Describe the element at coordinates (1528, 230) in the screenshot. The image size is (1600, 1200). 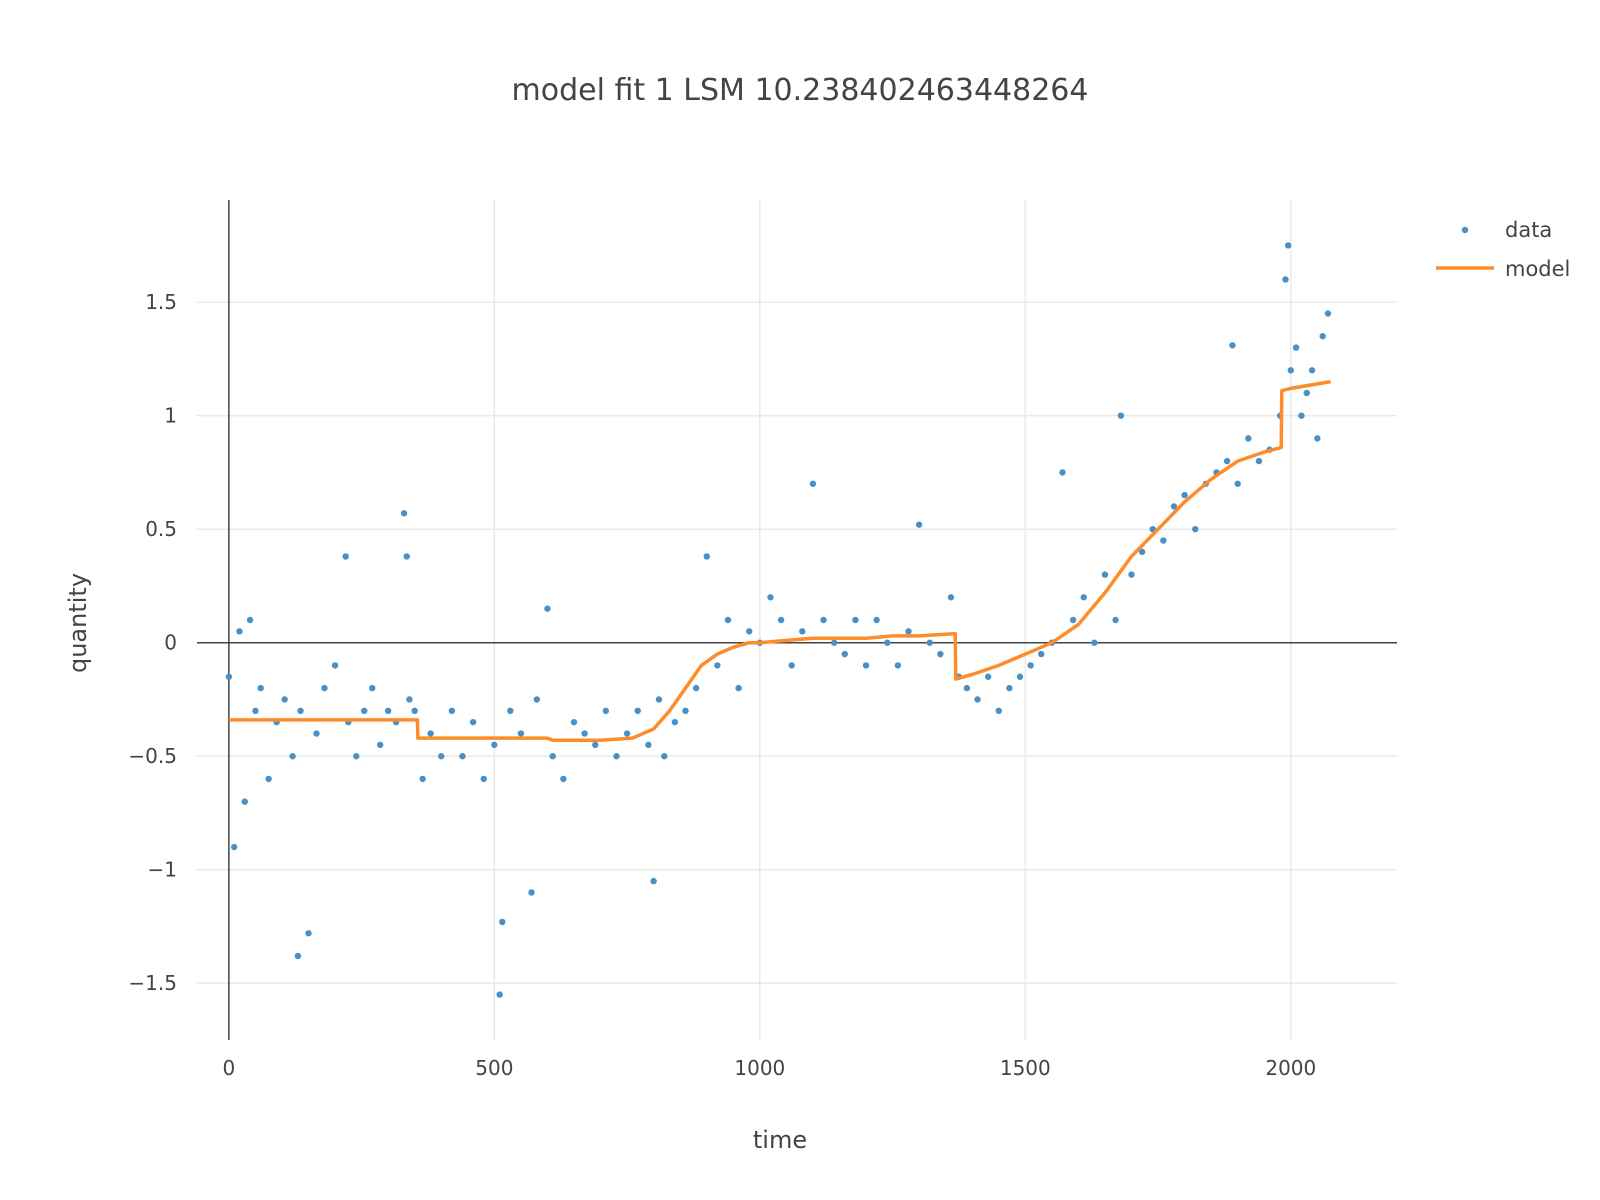
I see `legend-data-label: data` at that location.